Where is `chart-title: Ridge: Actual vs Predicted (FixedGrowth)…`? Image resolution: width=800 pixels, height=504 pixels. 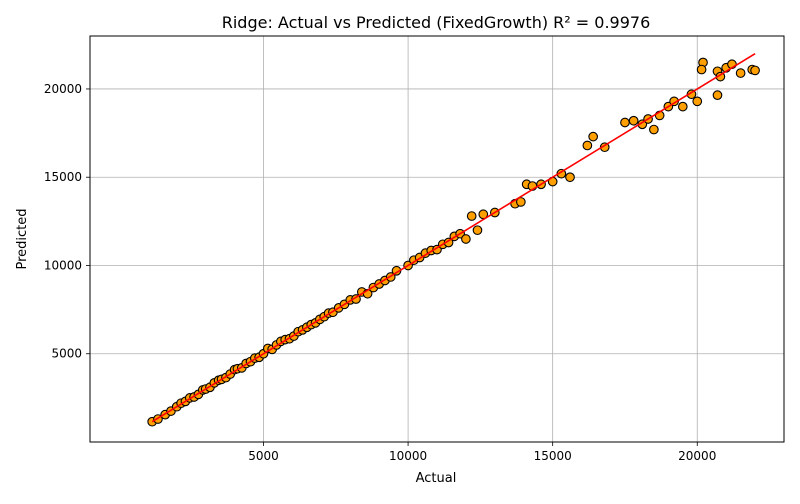
chart-title: Ridge: Actual vs Predicted (FixedGrowth)… is located at coordinates (436, 22).